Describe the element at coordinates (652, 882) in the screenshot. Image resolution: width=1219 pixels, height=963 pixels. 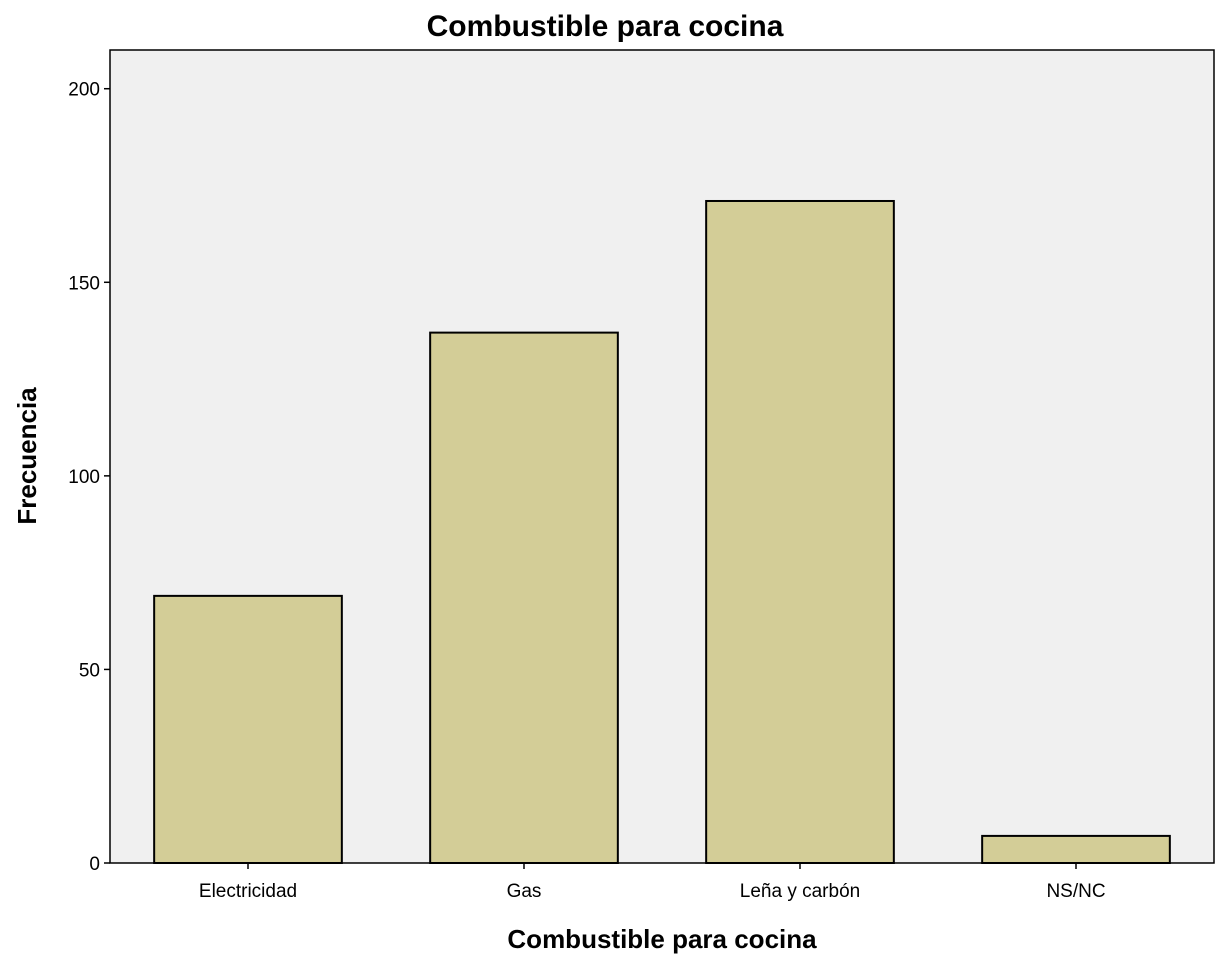
I see `x-axis-ticks: Electricidad Gas Leña y carbón NS/NC` at that location.